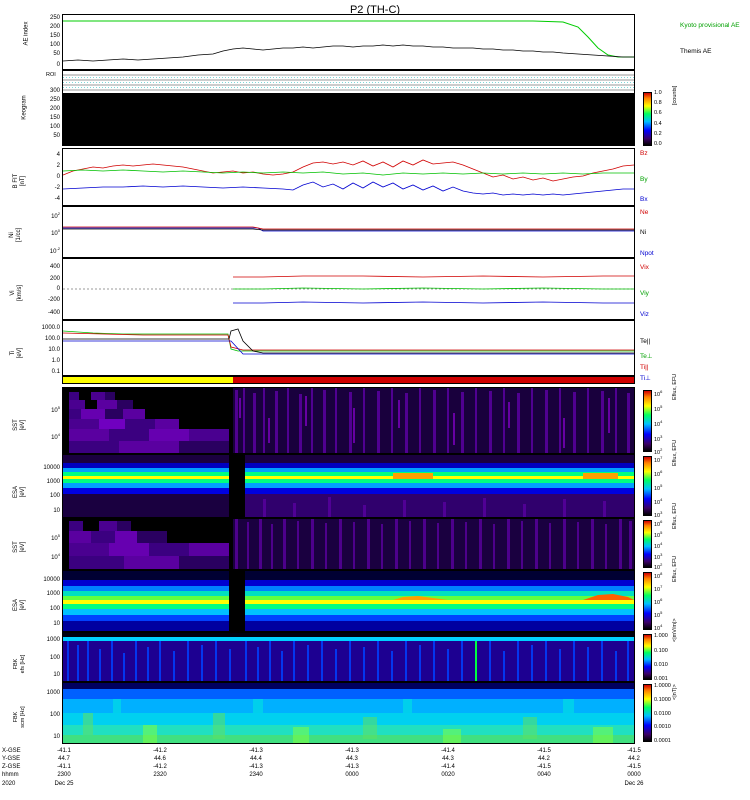 The height and width of the screenshot is (800, 750). I want to click on legend-npot: Npot, so click(647, 253).